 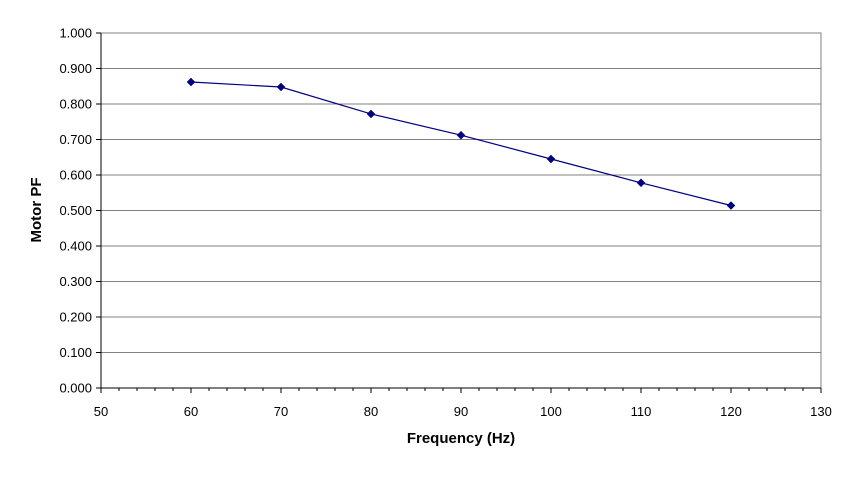 I want to click on x-tick-label: 110, so click(x=641, y=411).